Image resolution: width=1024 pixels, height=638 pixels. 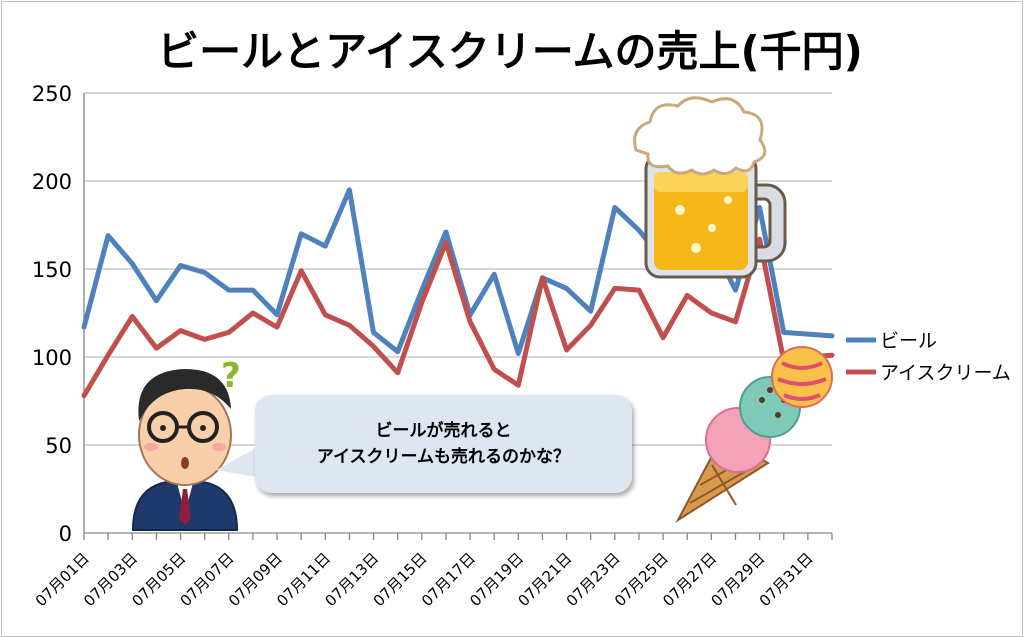 What do you see at coordinates (52, 94) in the screenshot?
I see `y-tick-label: 250` at bounding box center [52, 94].